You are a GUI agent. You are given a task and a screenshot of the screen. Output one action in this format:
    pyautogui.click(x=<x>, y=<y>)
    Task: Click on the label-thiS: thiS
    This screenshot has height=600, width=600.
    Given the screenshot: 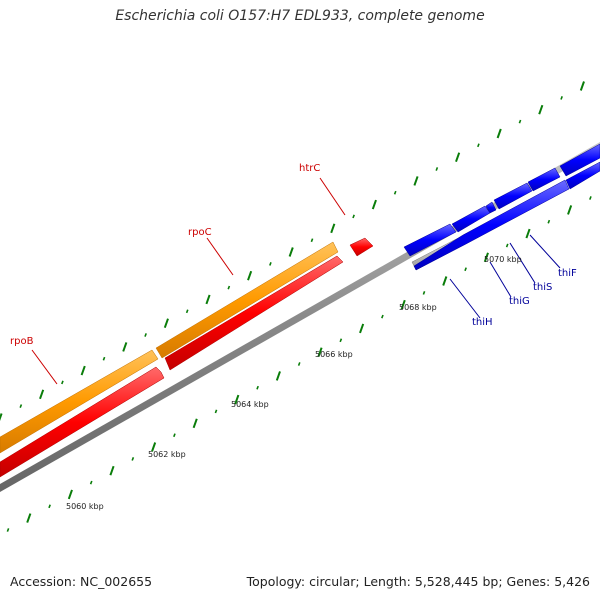 What is the action you would take?
    pyautogui.click(x=542, y=287)
    